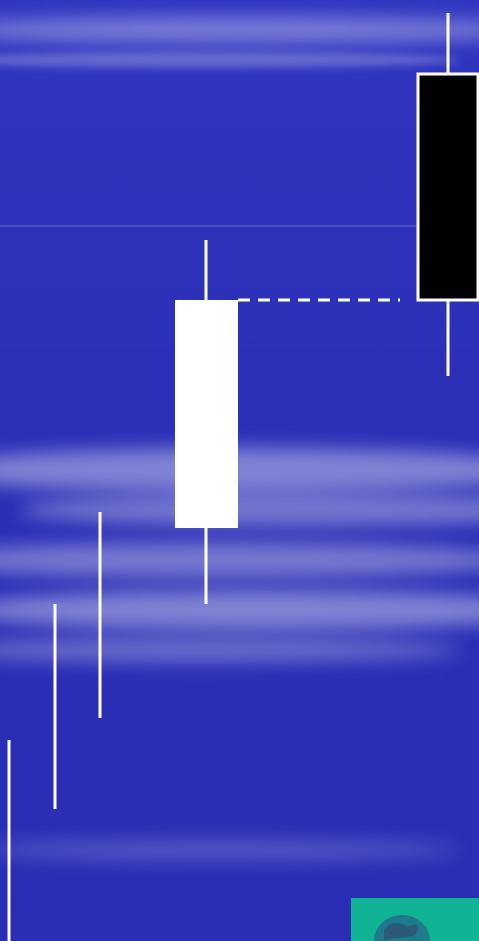 The image size is (479, 941). Describe the element at coordinates (206, 414) in the screenshot. I see `white-candle` at that location.